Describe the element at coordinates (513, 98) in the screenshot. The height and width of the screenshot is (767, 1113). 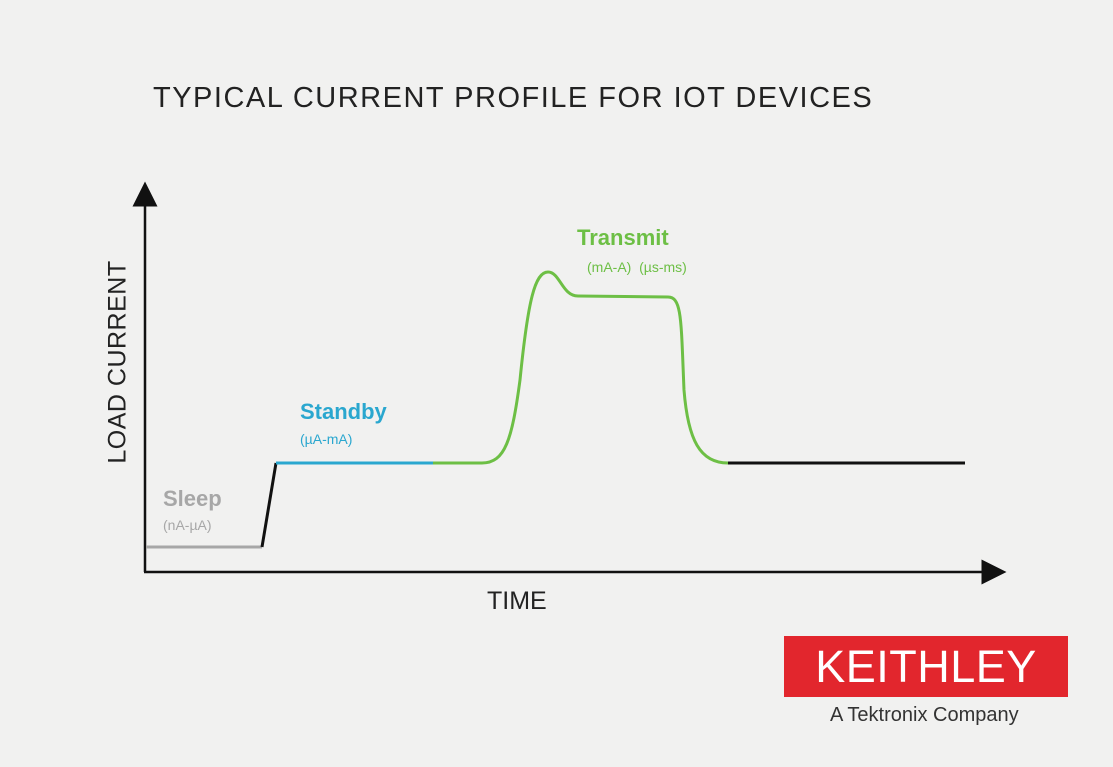
I see `diagram-title: TYPICAL CURRENT PROFILE FOR IOT DEVICES` at that location.